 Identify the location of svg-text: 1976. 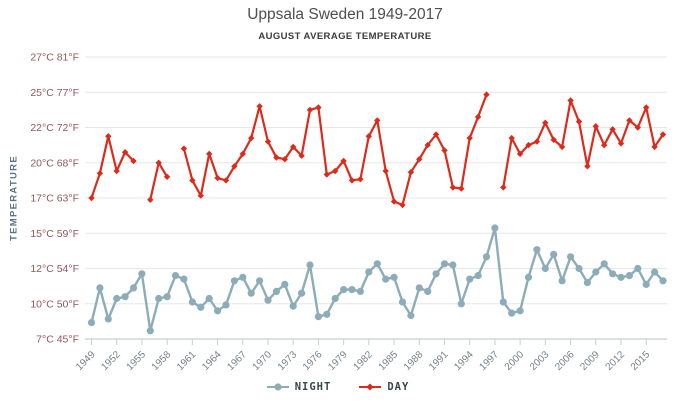
(313, 361).